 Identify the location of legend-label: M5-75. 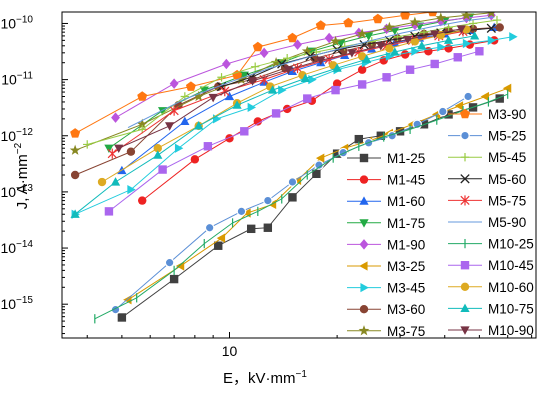
(507, 200).